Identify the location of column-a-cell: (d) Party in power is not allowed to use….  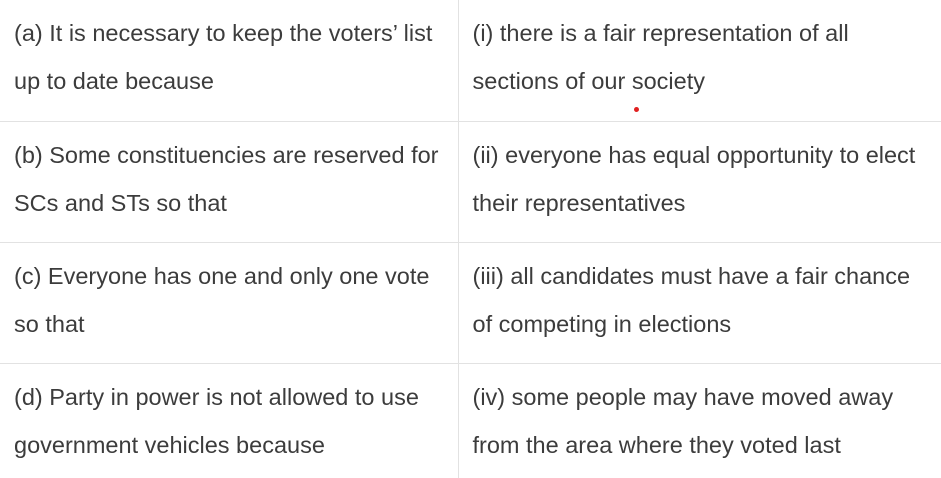
(229, 420).